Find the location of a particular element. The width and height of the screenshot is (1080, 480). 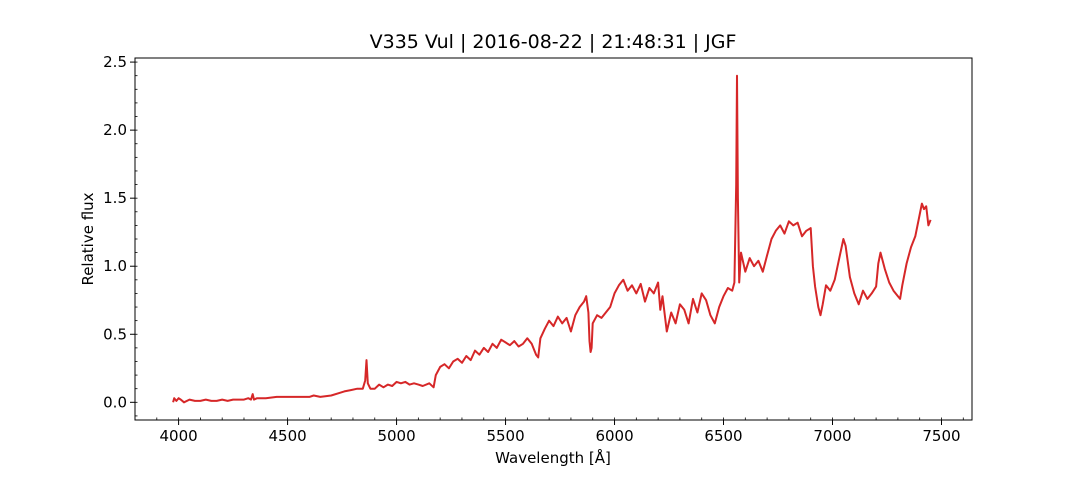

y-tick-label: 1.5 is located at coordinates (115, 198).